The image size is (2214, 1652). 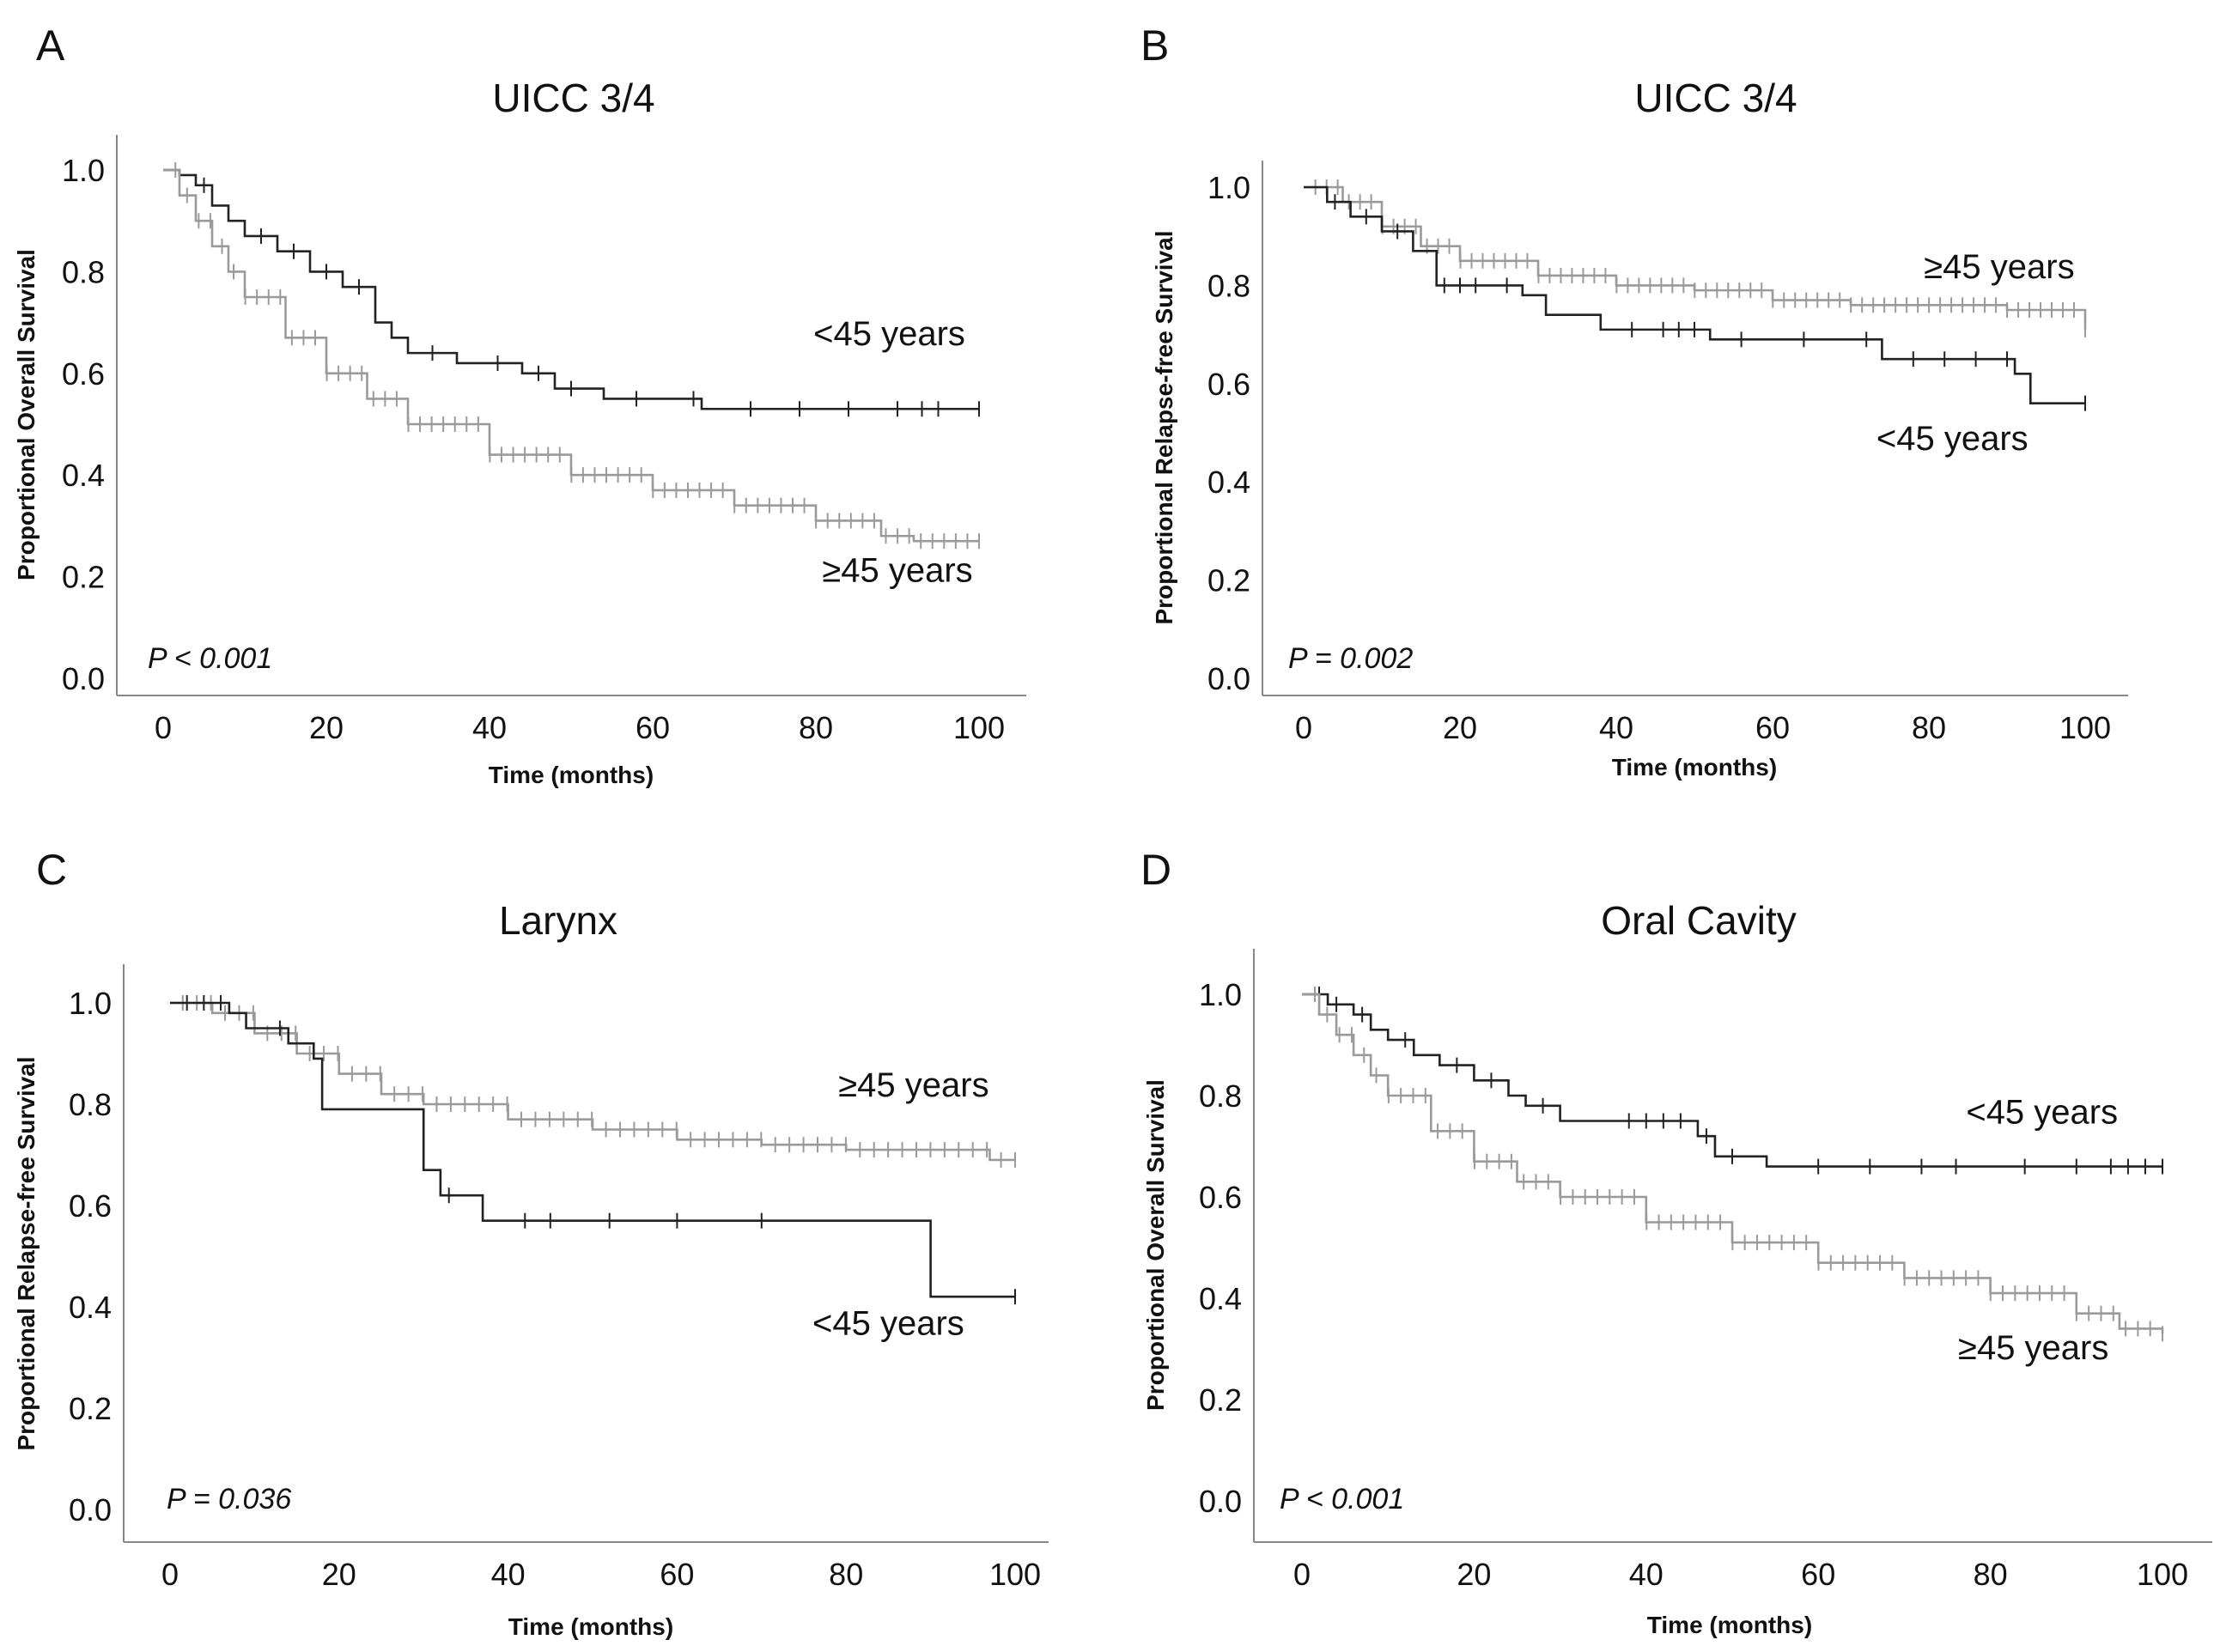 I want to click on panel-label: A, so click(x=51, y=45).